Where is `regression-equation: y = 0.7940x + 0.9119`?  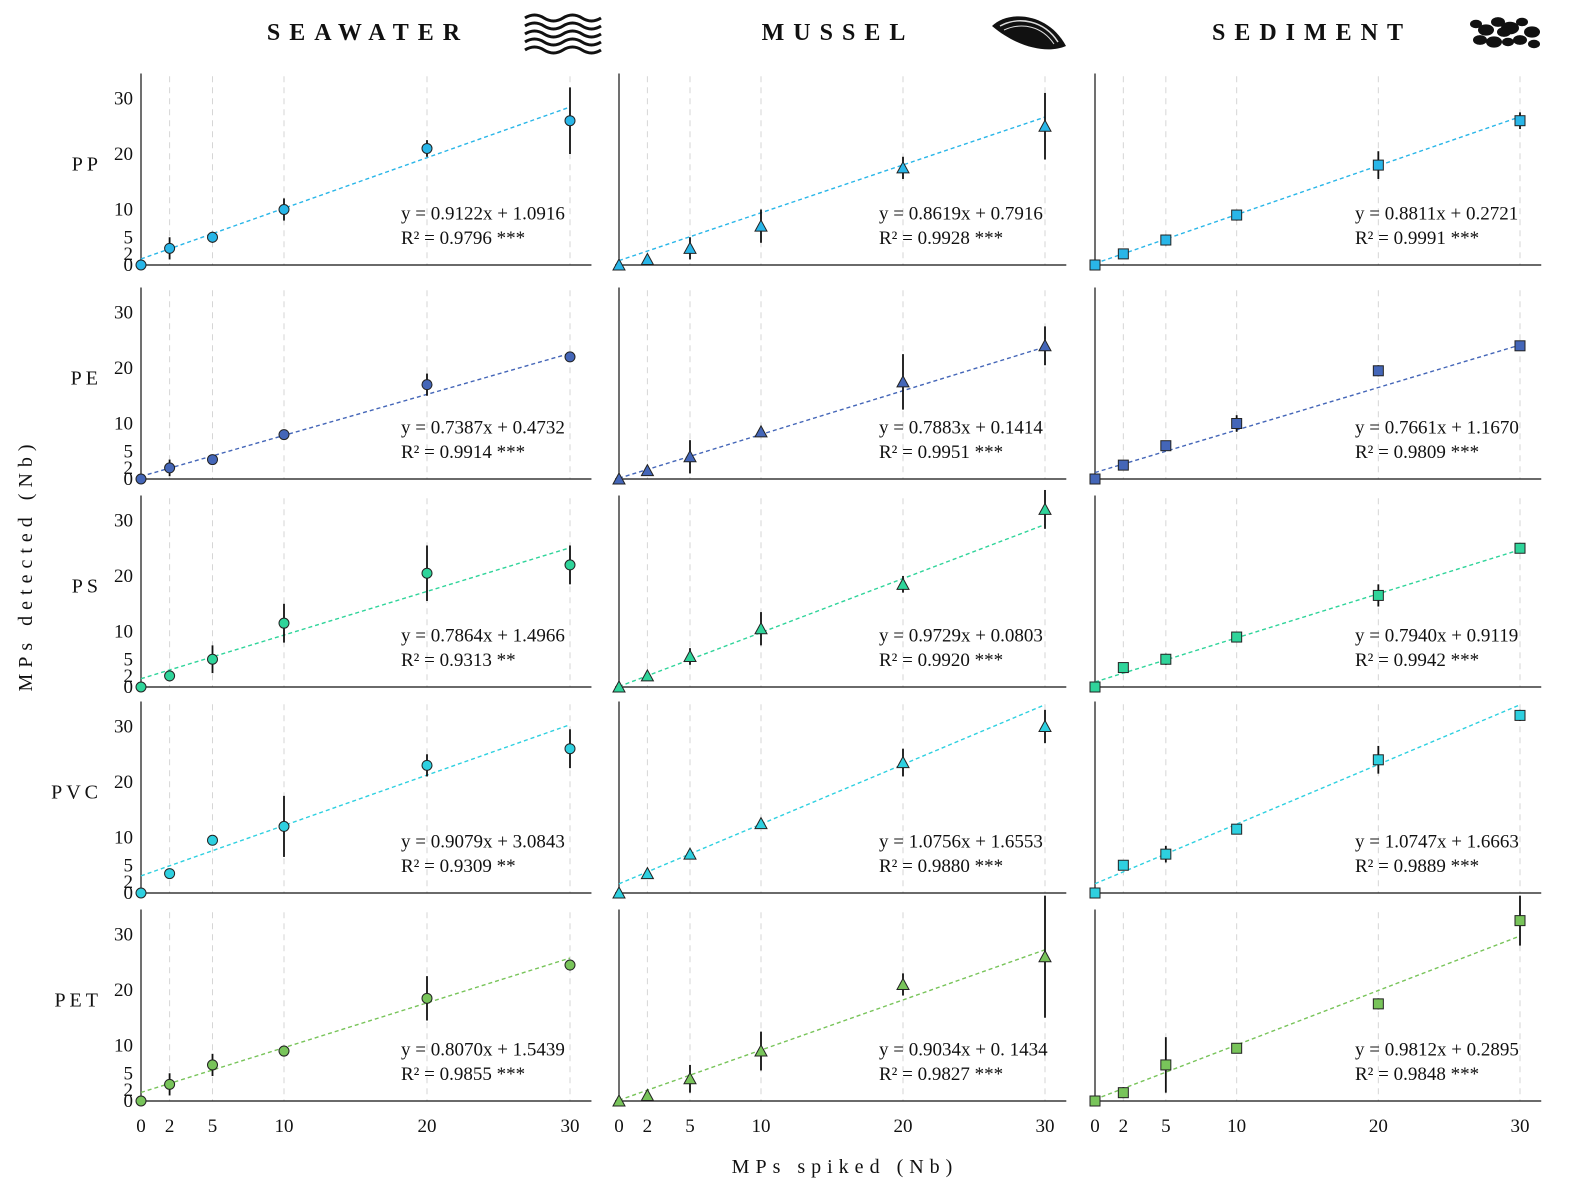 regression-equation: y = 0.7940x + 0.9119 is located at coordinates (1436, 635).